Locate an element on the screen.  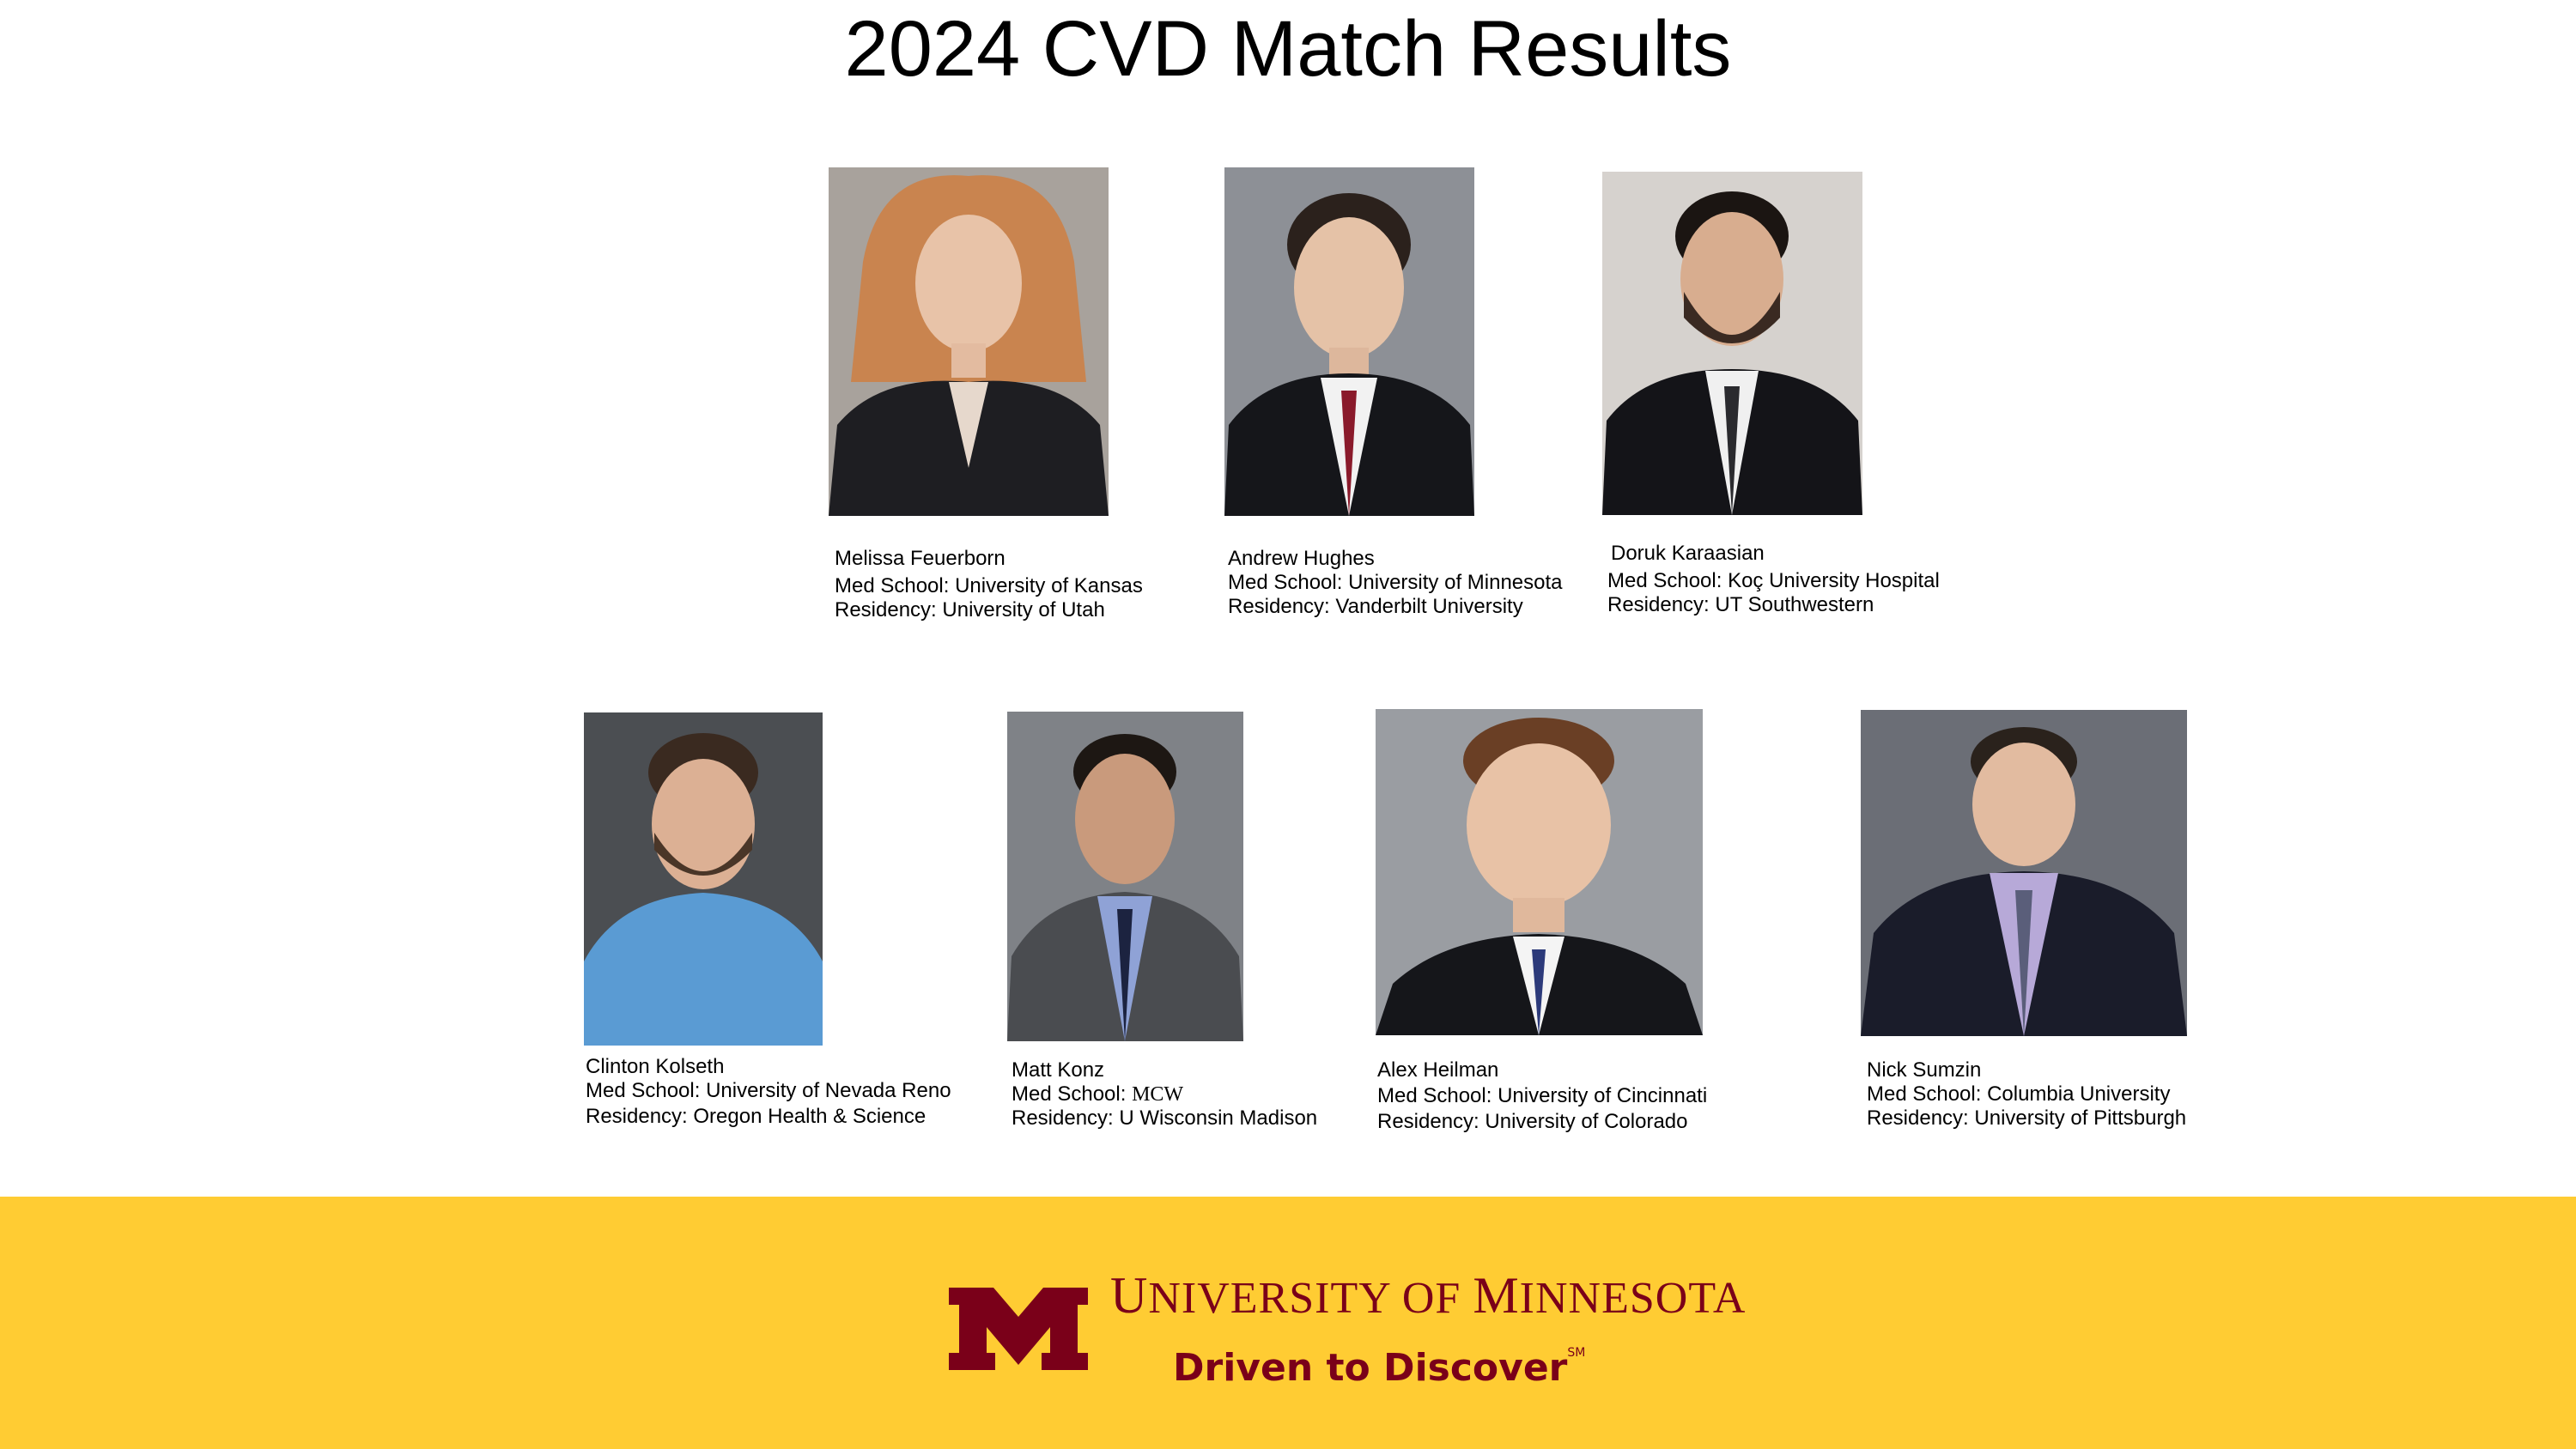
resident-name: Andrew Hughes is located at coordinates (1301, 558).